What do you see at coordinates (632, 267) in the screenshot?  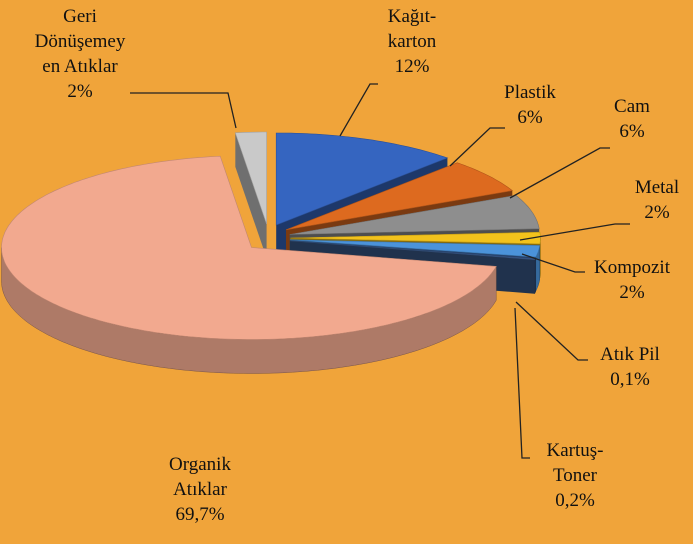 I see `category-label: Kompozit` at bounding box center [632, 267].